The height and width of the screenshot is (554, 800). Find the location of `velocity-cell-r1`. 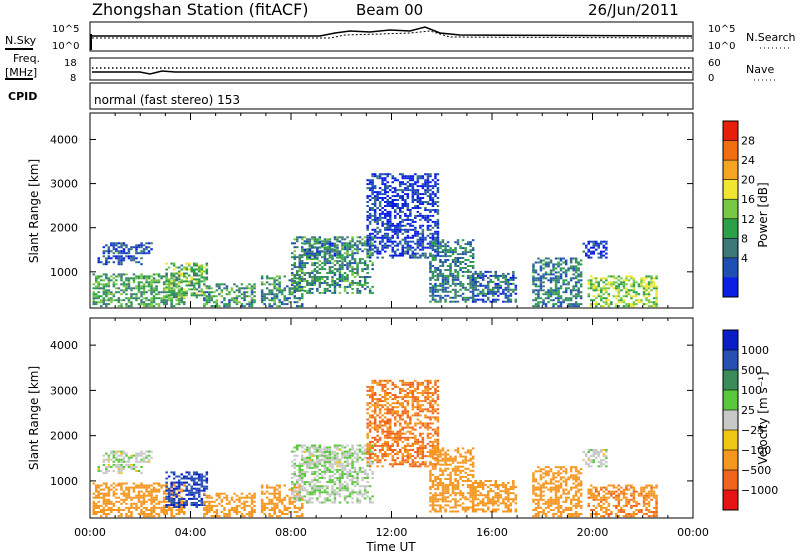

velocity-cell-r1 is located at coordinates (106, 473).